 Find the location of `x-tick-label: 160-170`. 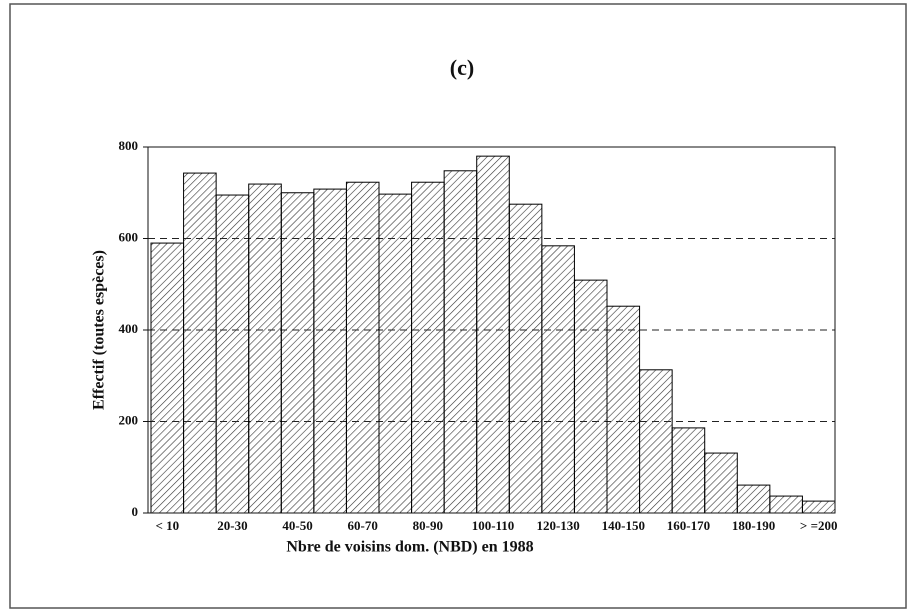

x-tick-label: 160-170 is located at coordinates (688, 525).